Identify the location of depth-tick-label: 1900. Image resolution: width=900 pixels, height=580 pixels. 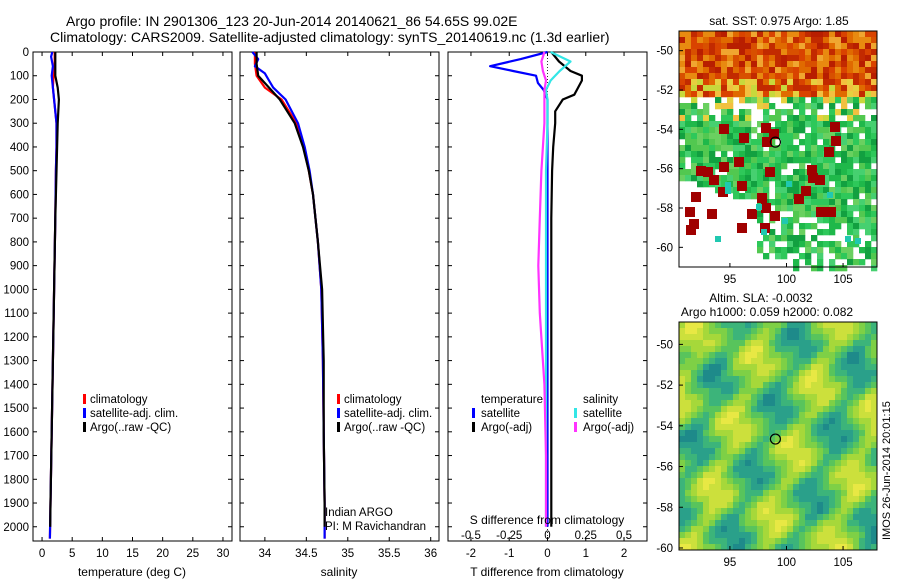
(16, 504).